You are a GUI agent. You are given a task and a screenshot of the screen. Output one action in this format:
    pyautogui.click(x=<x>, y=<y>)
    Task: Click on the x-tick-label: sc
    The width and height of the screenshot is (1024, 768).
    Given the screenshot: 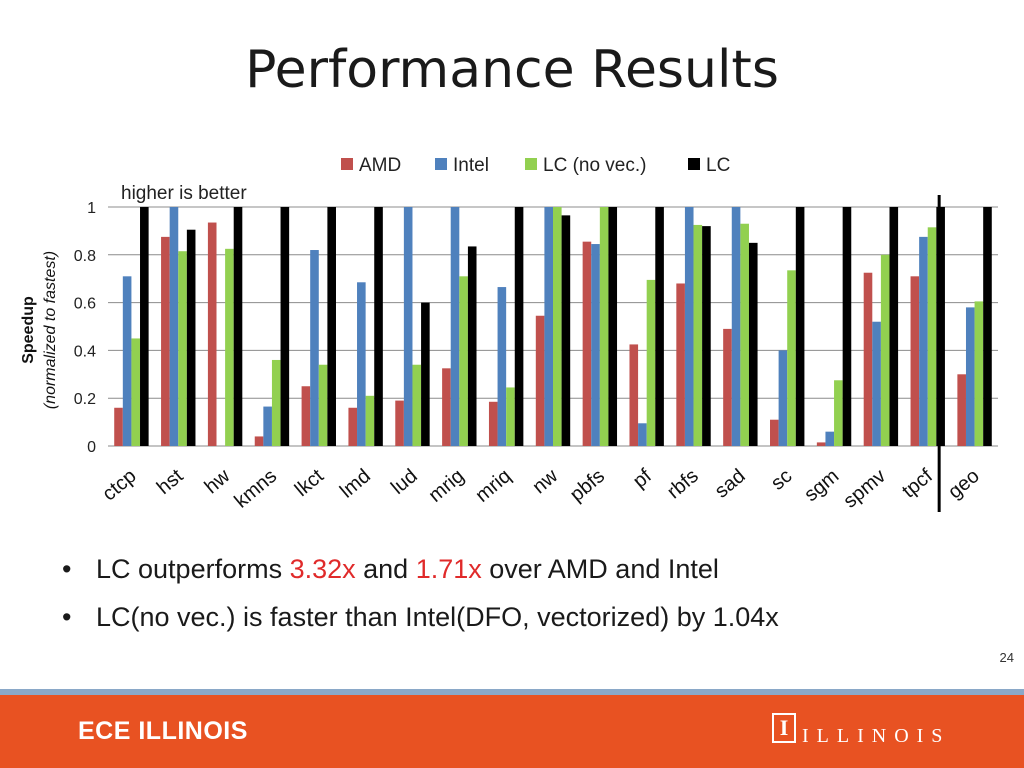 What is the action you would take?
    pyautogui.click(x=781, y=480)
    